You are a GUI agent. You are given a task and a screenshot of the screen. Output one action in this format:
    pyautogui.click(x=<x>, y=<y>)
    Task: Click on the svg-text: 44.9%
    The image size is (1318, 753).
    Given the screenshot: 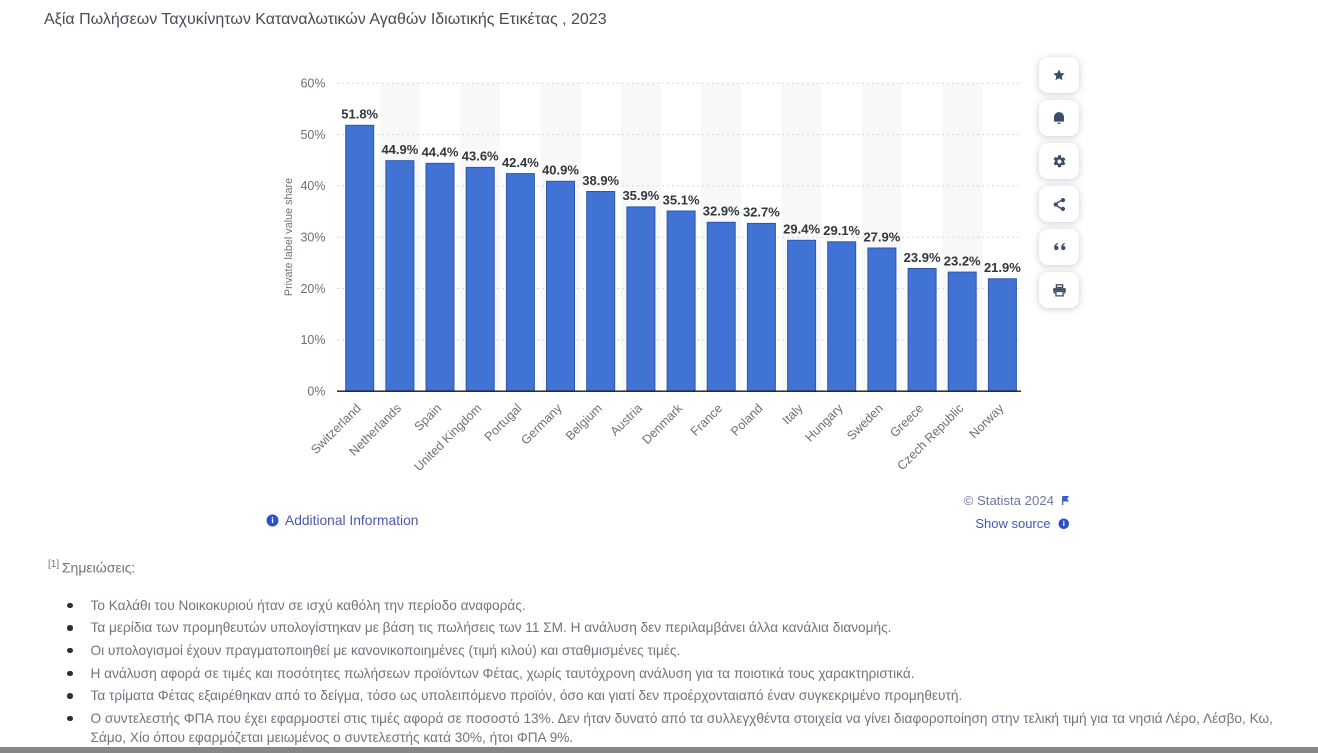 What is the action you would take?
    pyautogui.click(x=399, y=149)
    